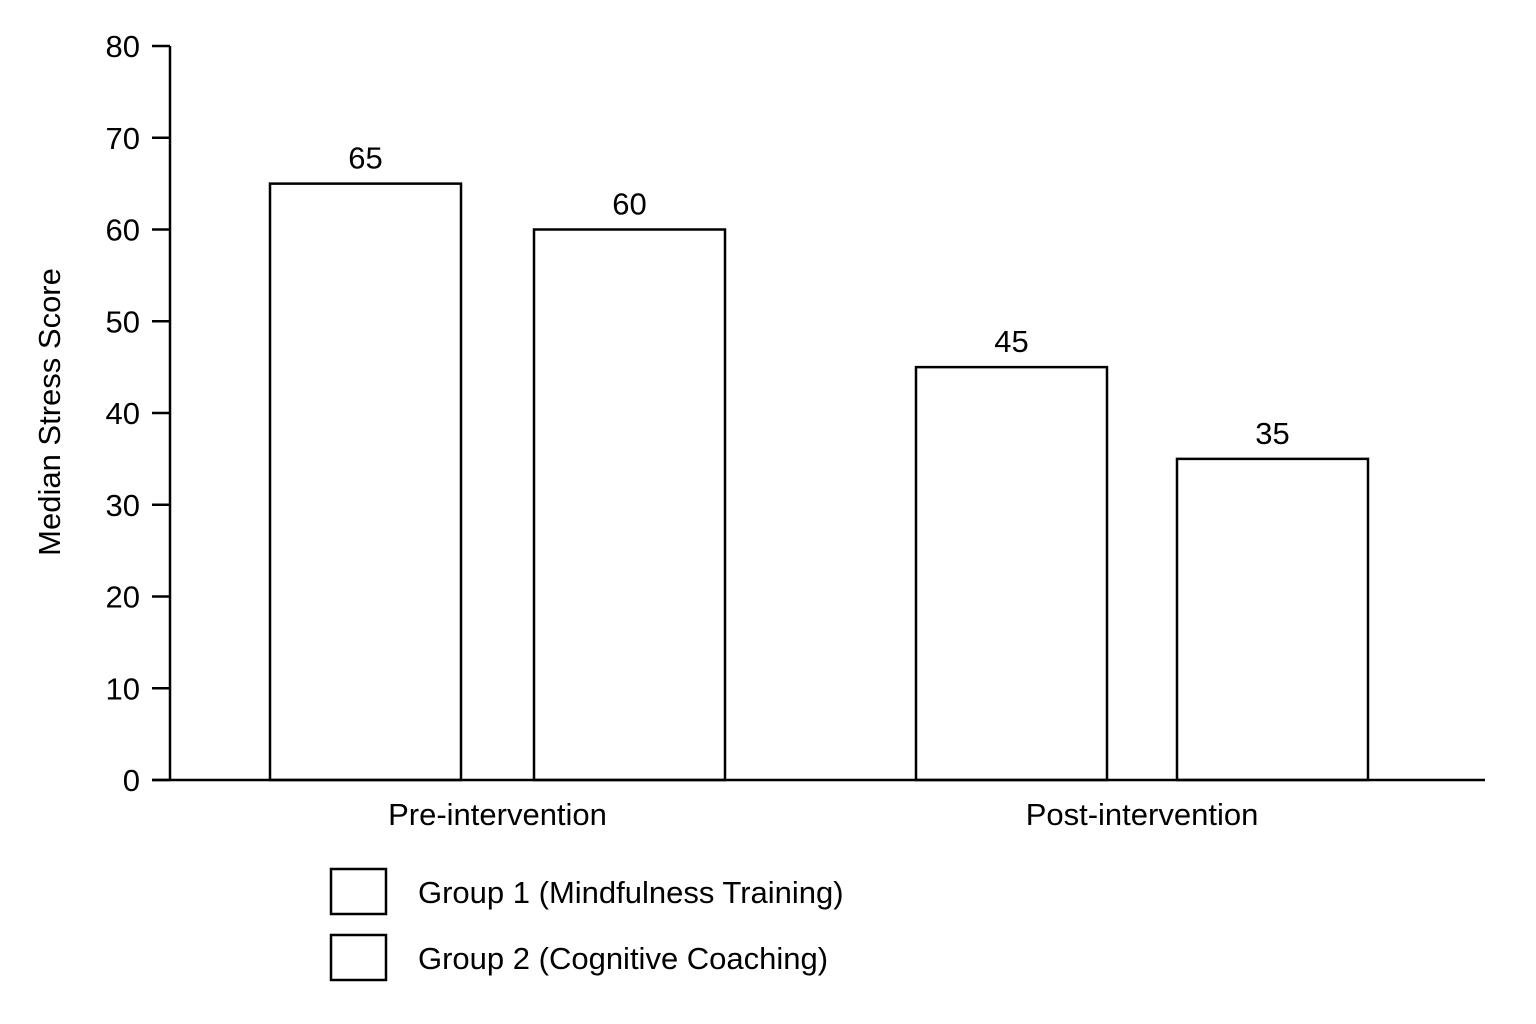 This screenshot has width=1536, height=1024. I want to click on y-tick-label: 70, so click(123, 138).